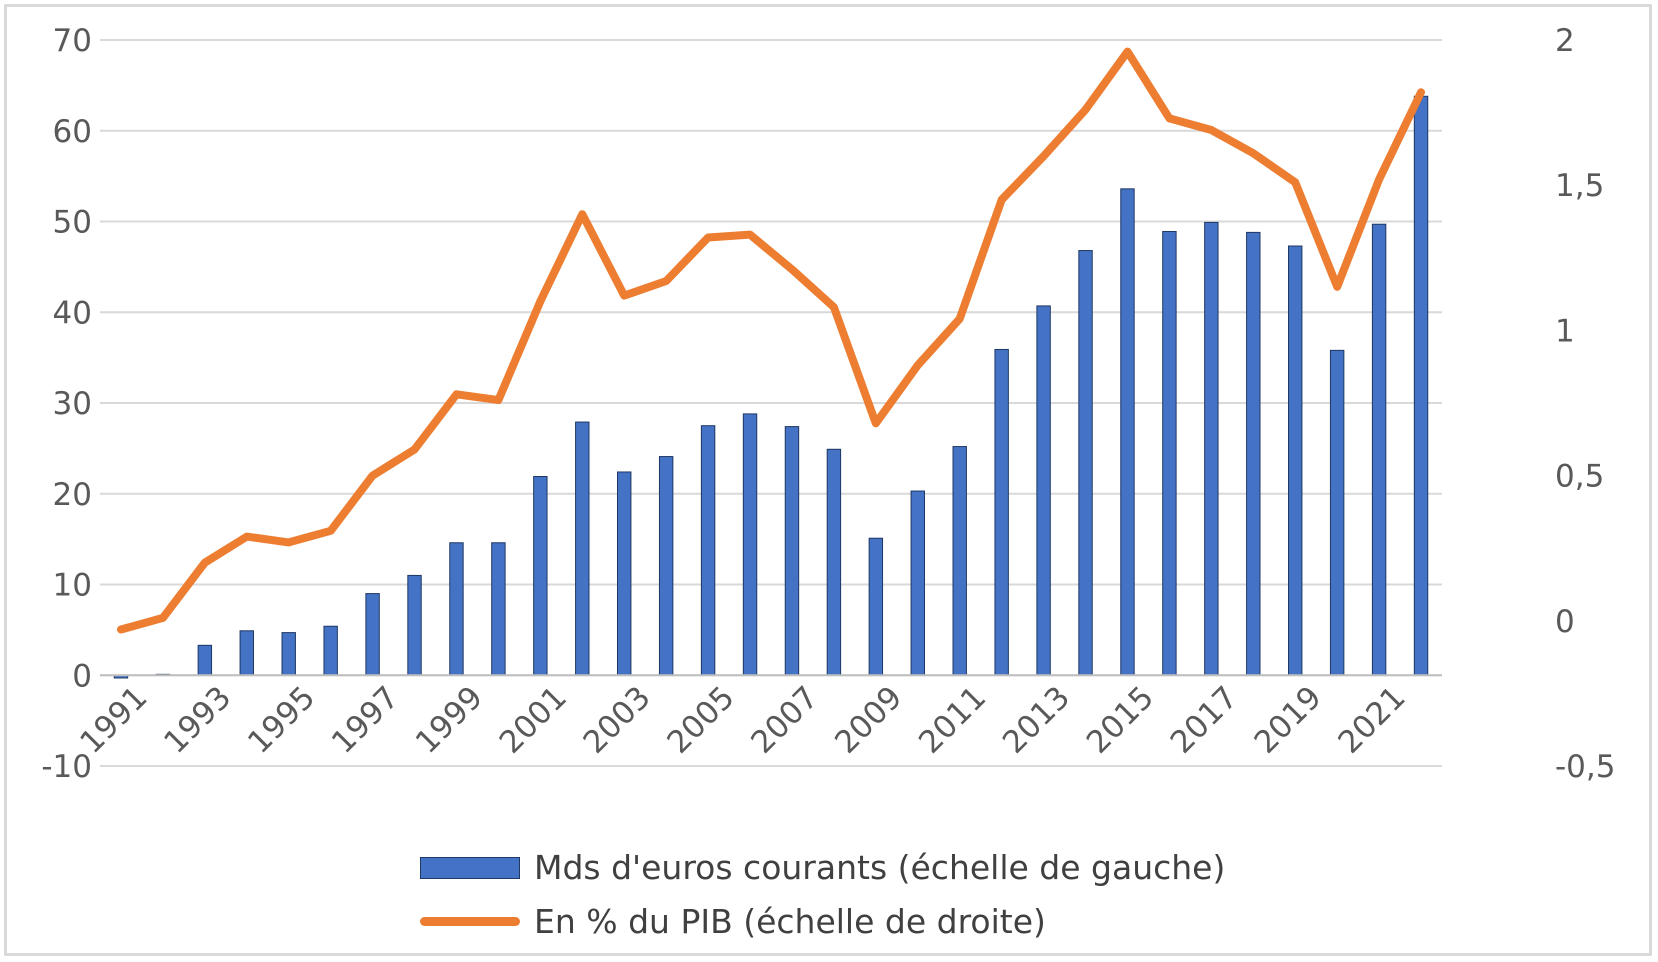 Image resolution: width=1658 pixels, height=962 pixels. I want to click on x-tick-label: 2013, so click(1036, 720).